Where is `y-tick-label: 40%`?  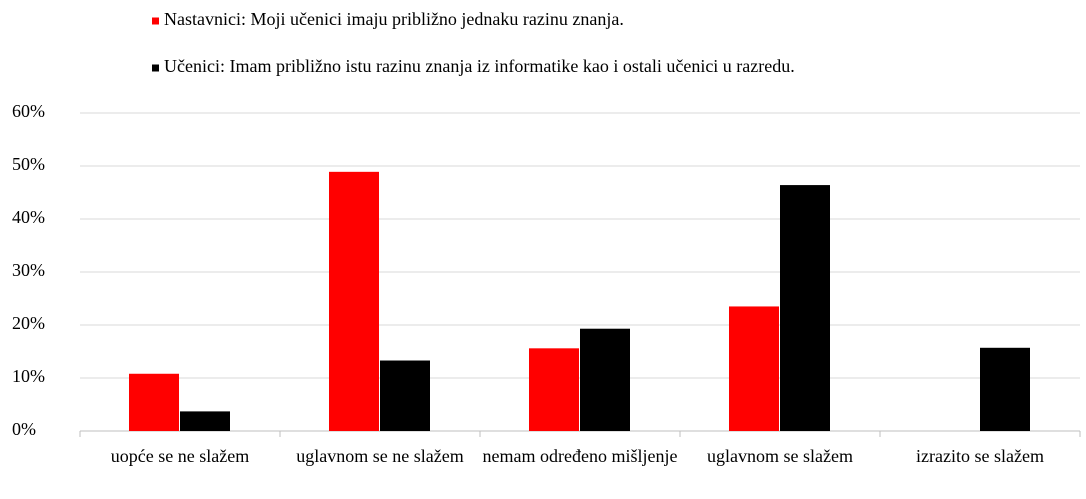
y-tick-label: 40% is located at coordinates (28, 217).